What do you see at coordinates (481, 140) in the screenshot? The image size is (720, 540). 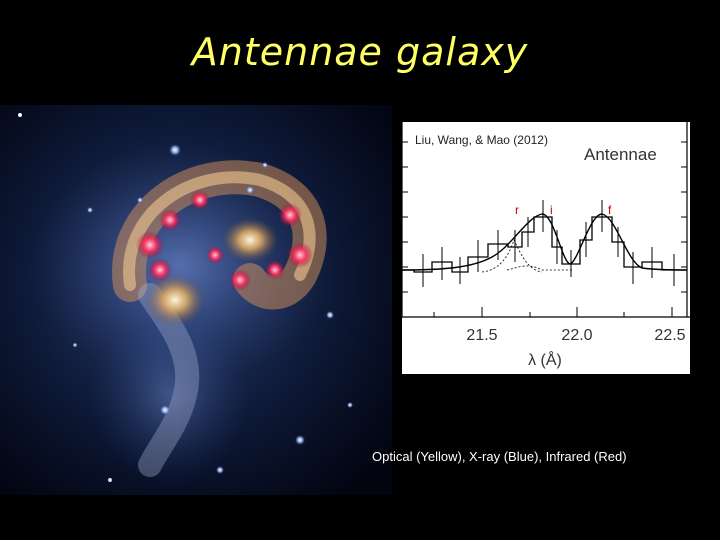 I see `plot-citation: Liu, Wang, & Mao (2012)` at bounding box center [481, 140].